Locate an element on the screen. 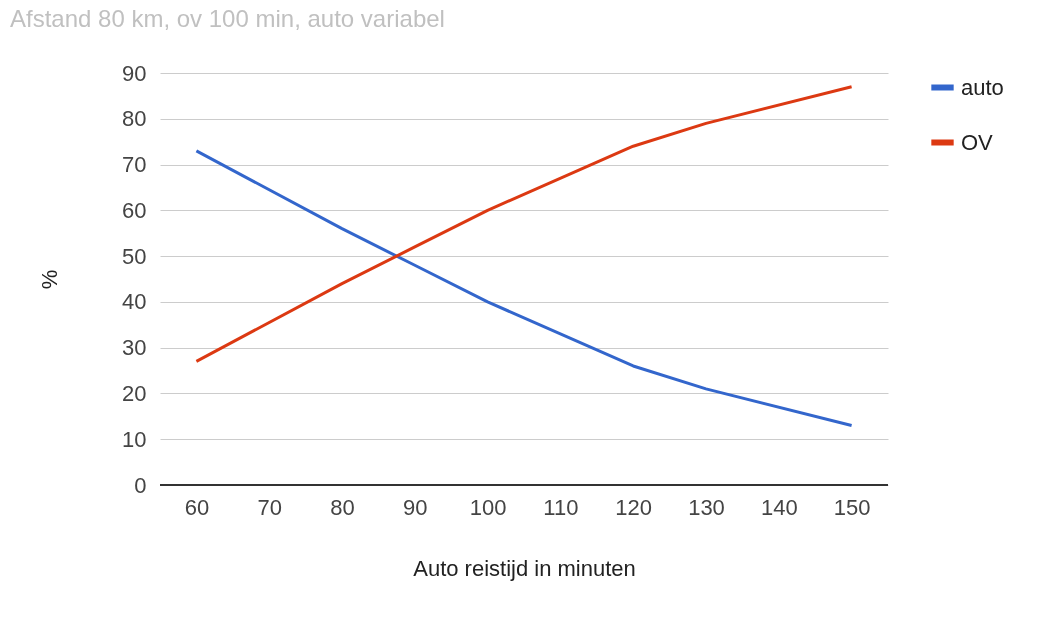  y-axis-title: % is located at coordinates (50, 279).